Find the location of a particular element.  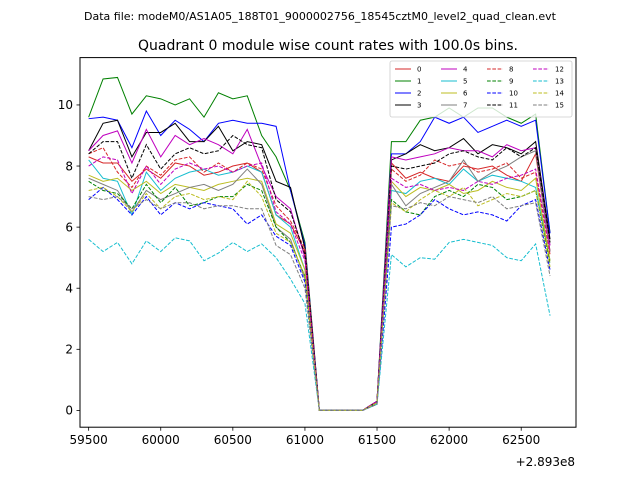

x-axis: 59500 60000 60500 61000 61500 62000 62500 is located at coordinates (305, 437).